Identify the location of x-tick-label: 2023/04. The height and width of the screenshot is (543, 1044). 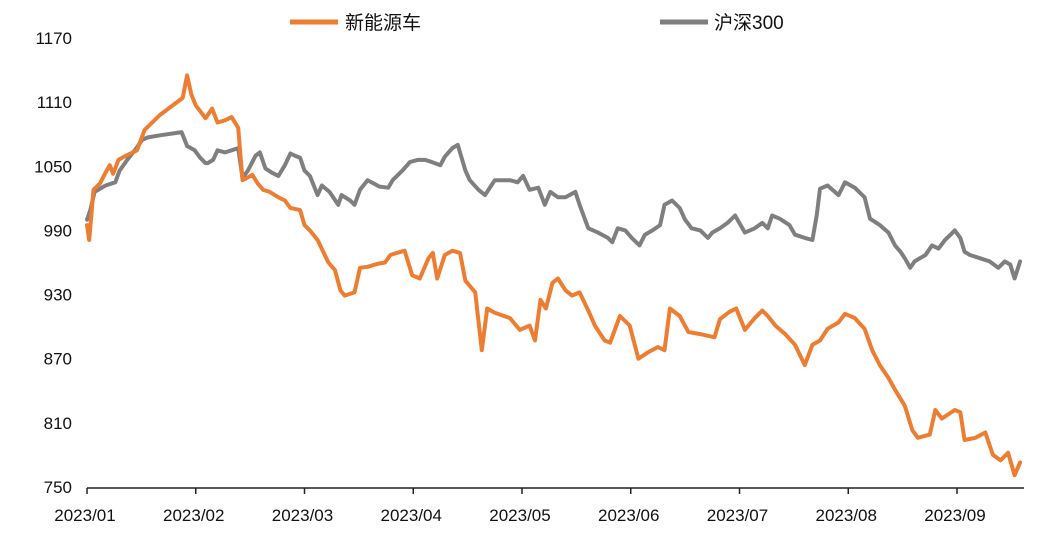
(411, 515).